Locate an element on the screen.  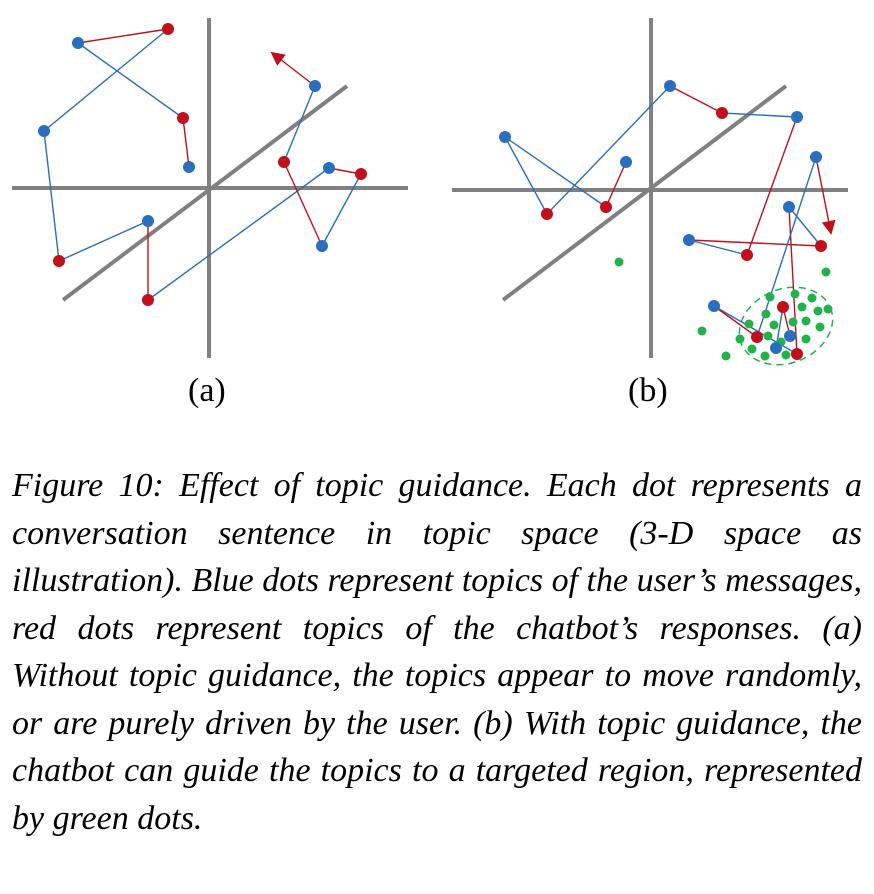
panel-a-label: (a) is located at coordinates (207, 390).